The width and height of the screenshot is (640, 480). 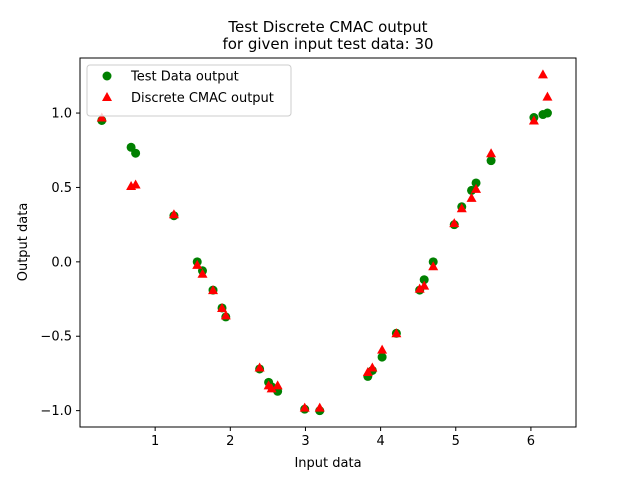 I want to click on x-tick-label: 3, so click(x=305, y=441).